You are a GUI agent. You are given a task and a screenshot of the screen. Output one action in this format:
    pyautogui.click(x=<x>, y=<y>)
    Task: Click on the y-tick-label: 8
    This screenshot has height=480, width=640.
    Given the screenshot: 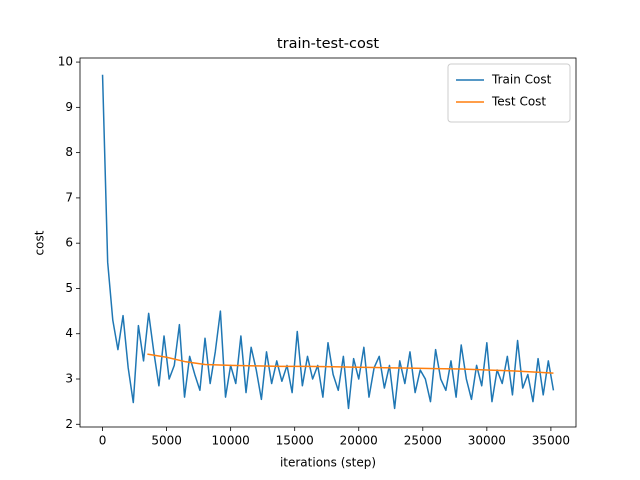 What is the action you would take?
    pyautogui.click(x=69, y=152)
    